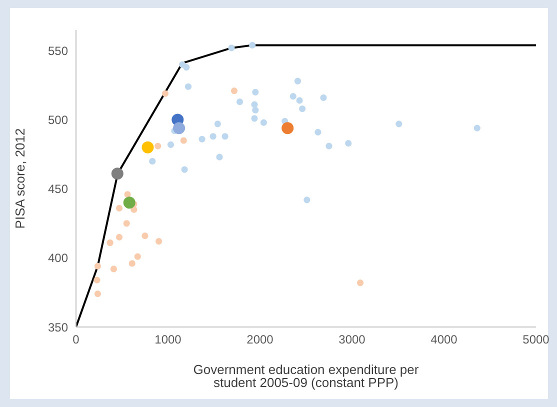  I want to click on y-axis-title: PISA score, 2012, so click(20, 178).